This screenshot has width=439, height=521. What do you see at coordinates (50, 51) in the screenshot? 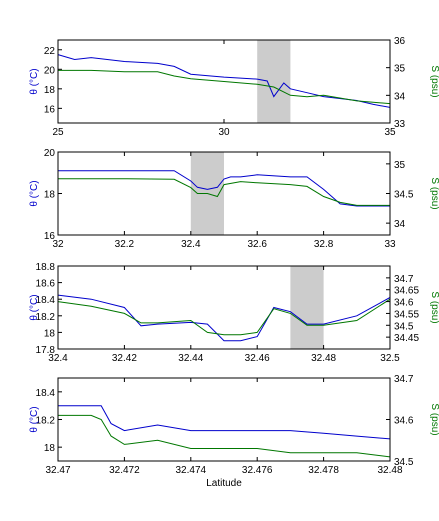
I see `y-left-tick-label: 22` at bounding box center [50, 51].